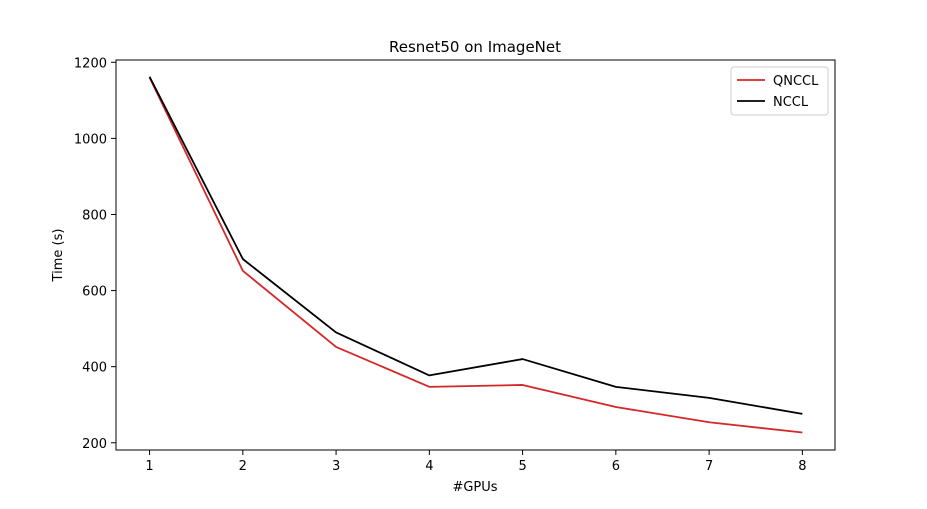  I want to click on legend-label-qnccl: QNCCL, so click(796, 81).